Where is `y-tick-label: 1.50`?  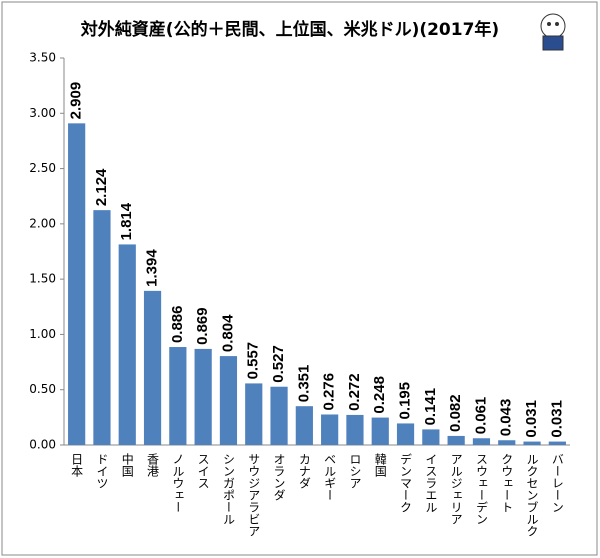 y-tick-label: 1.50 is located at coordinates (42, 279).